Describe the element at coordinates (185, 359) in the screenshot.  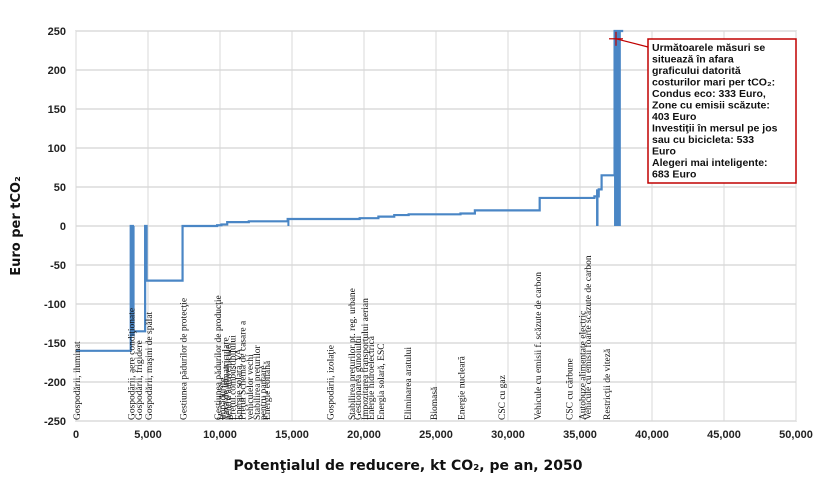
I see `measure-label: Gestiunea pădurilor de protecţie` at that location.